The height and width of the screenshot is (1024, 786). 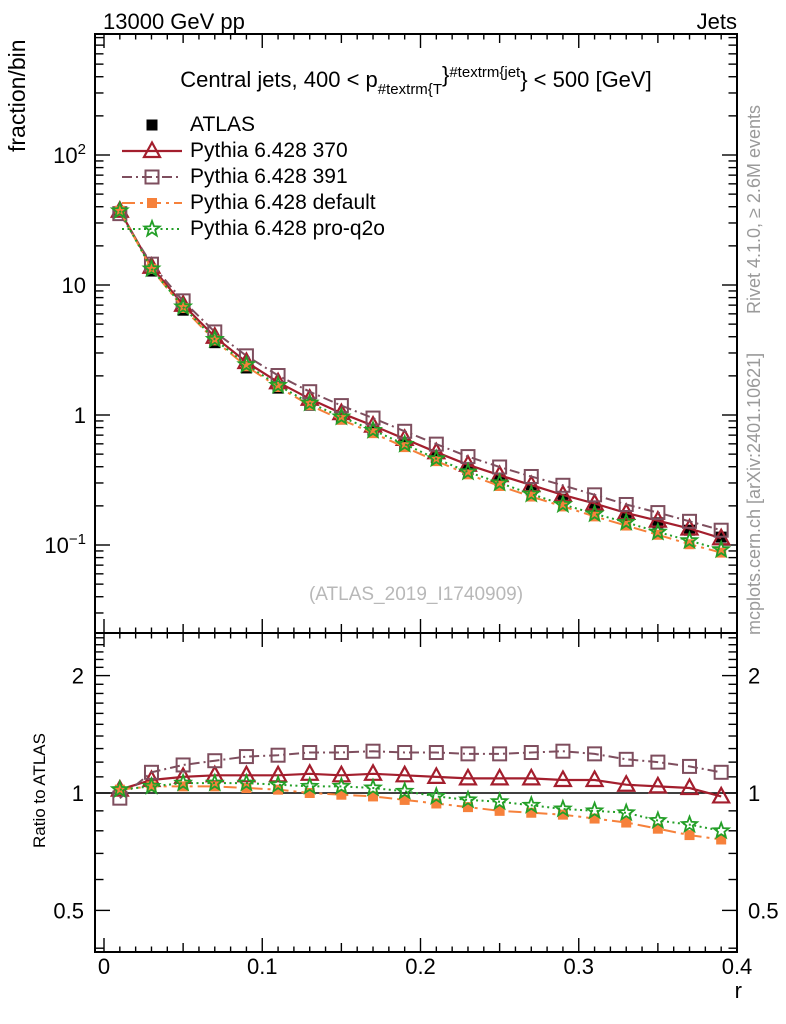 I want to click on x-tick-label: 0.3, so click(x=578, y=966).